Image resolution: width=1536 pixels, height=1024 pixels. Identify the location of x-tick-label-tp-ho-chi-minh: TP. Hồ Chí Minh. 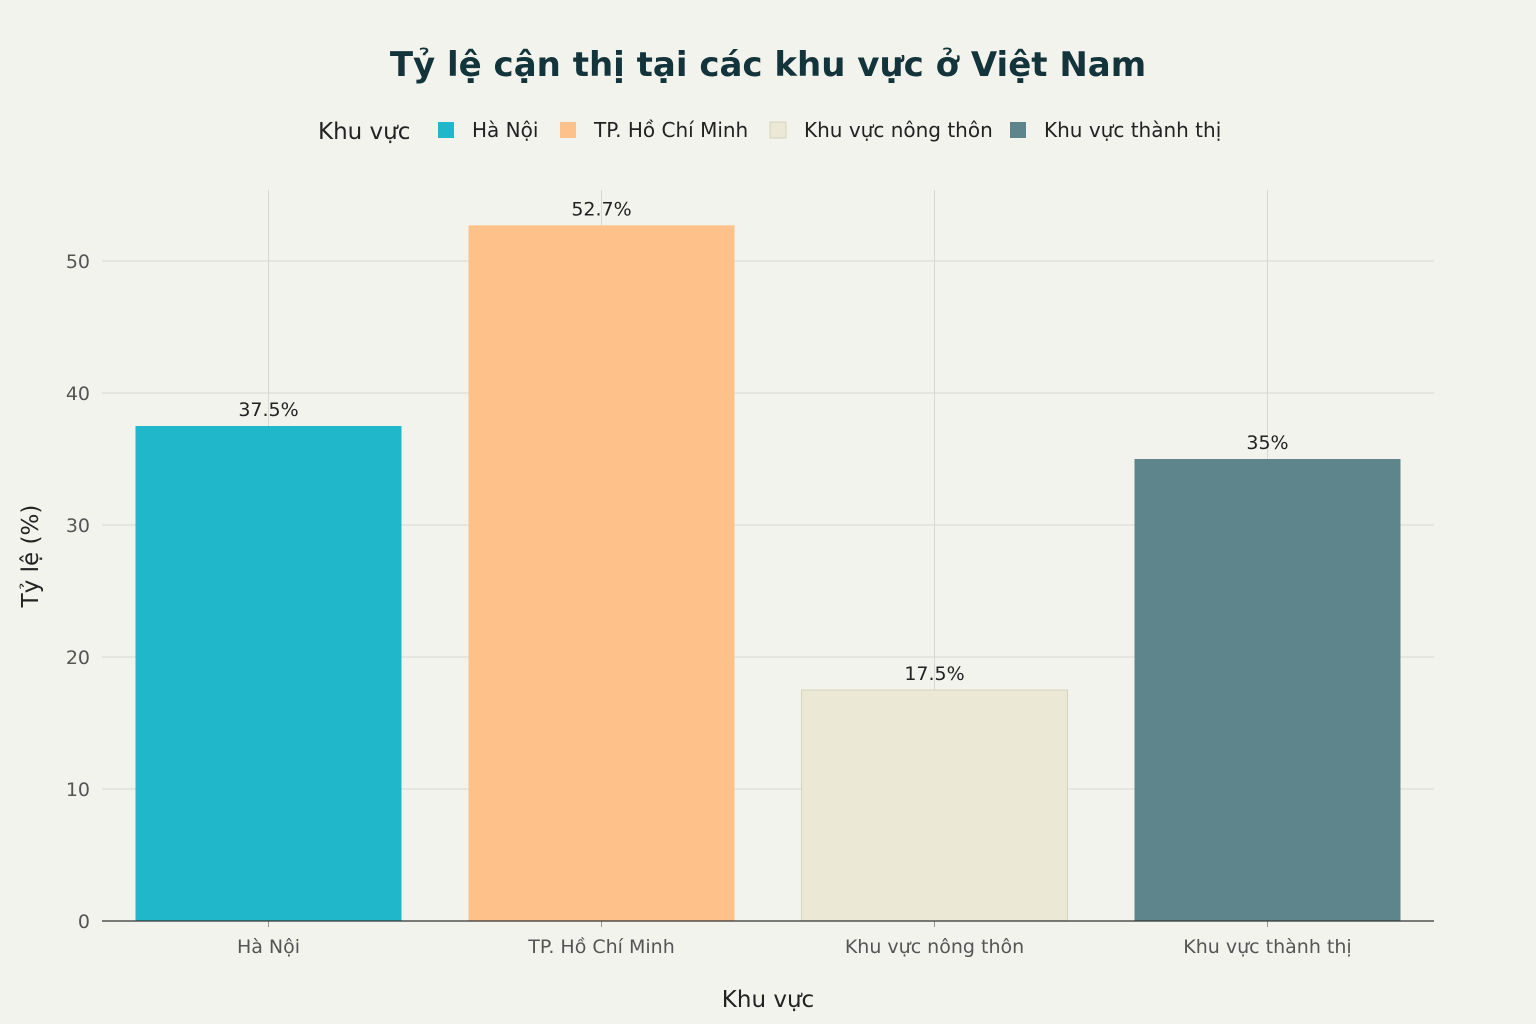
(601, 947).